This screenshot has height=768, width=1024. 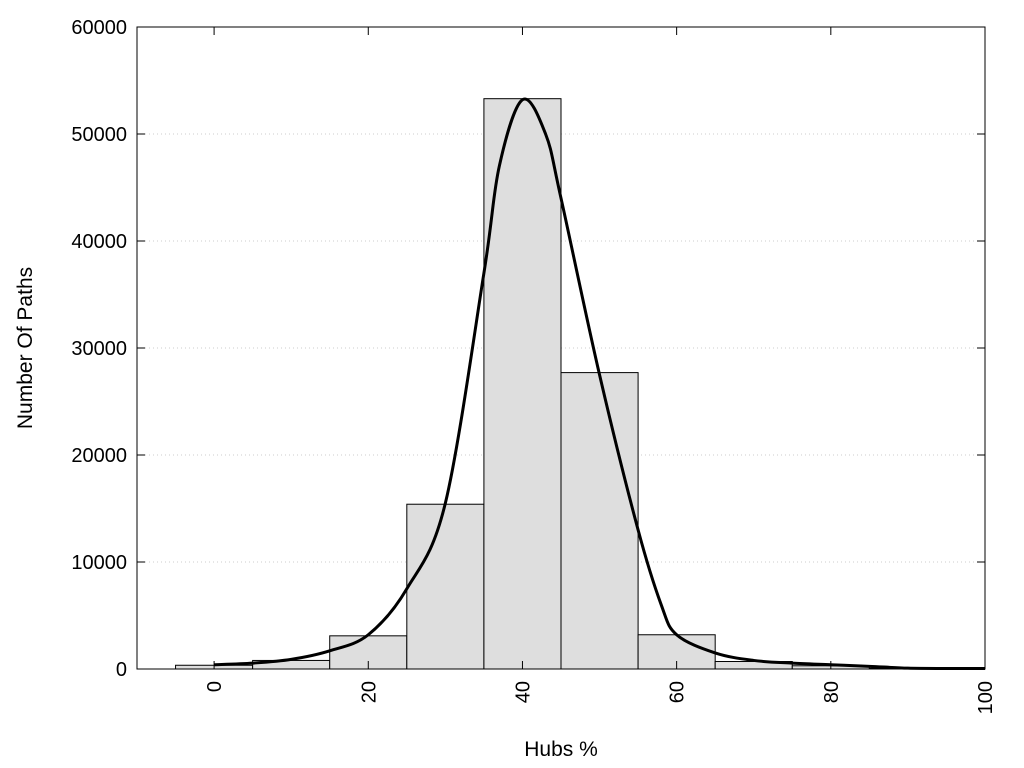 I want to click on y-tick-label: 10000, so click(x=99, y=563).